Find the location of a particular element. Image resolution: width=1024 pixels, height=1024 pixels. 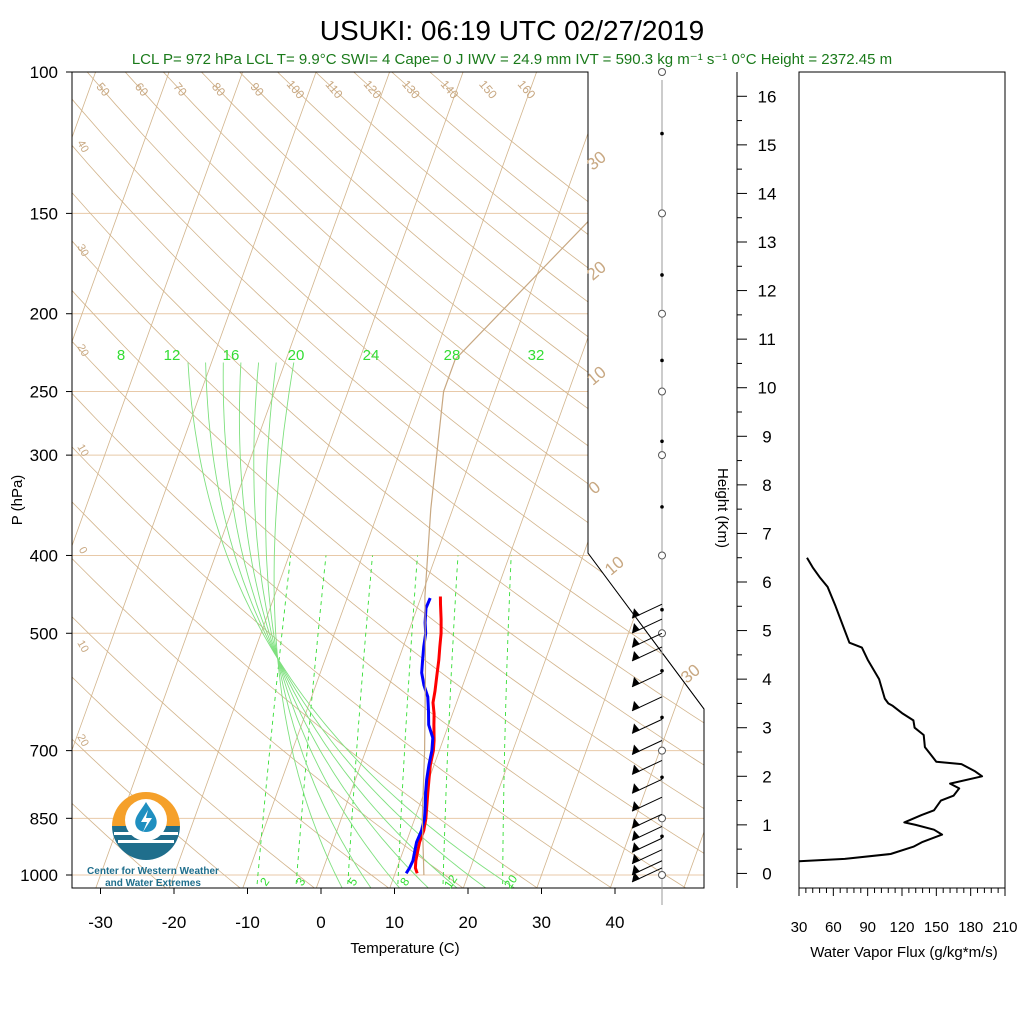

height-tick-15: 15 is located at coordinates (767, 145).